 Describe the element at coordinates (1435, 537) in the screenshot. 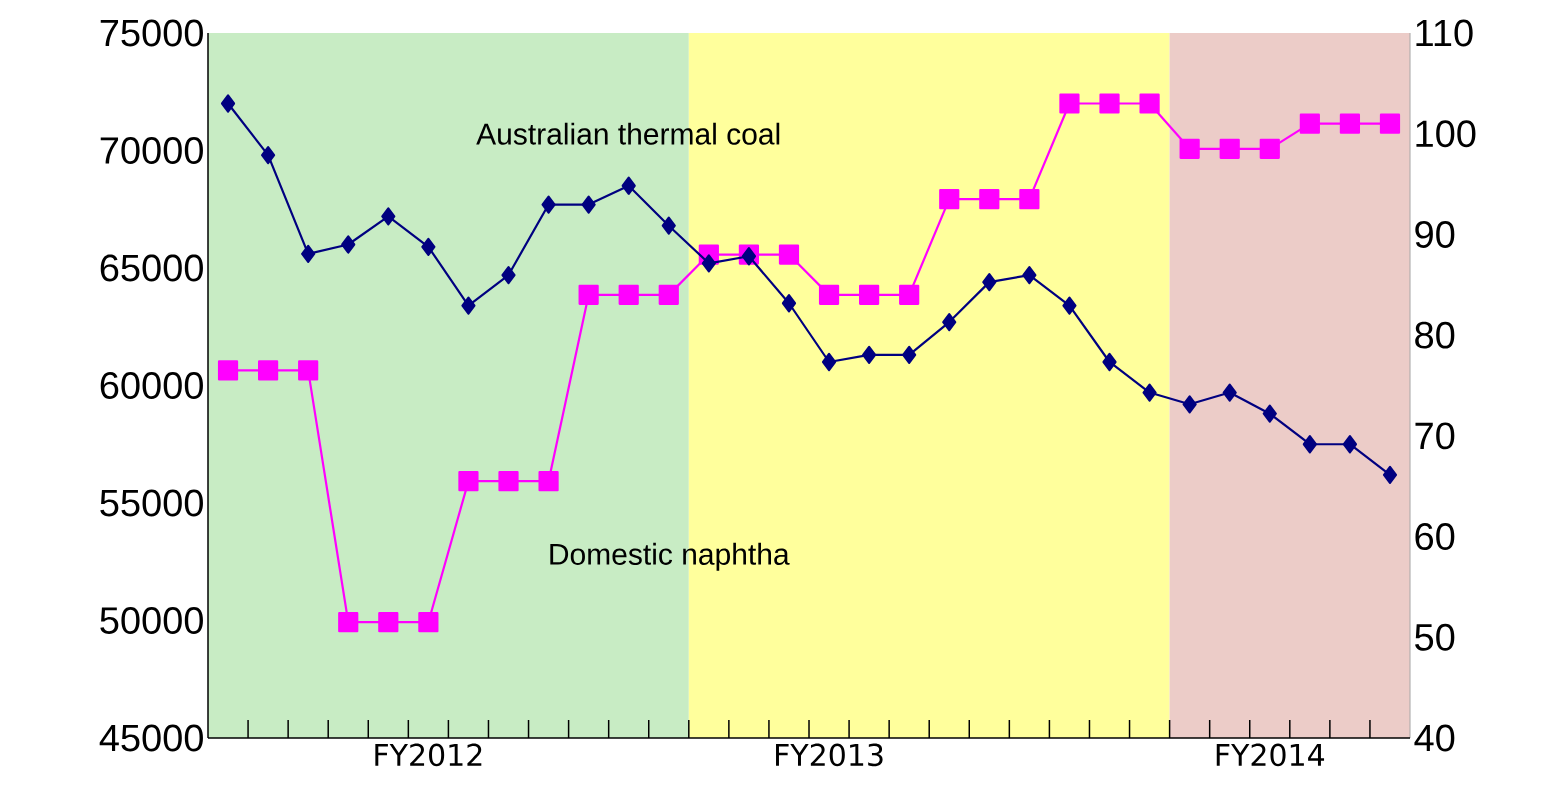

I see `y2-tick-label: 60` at that location.